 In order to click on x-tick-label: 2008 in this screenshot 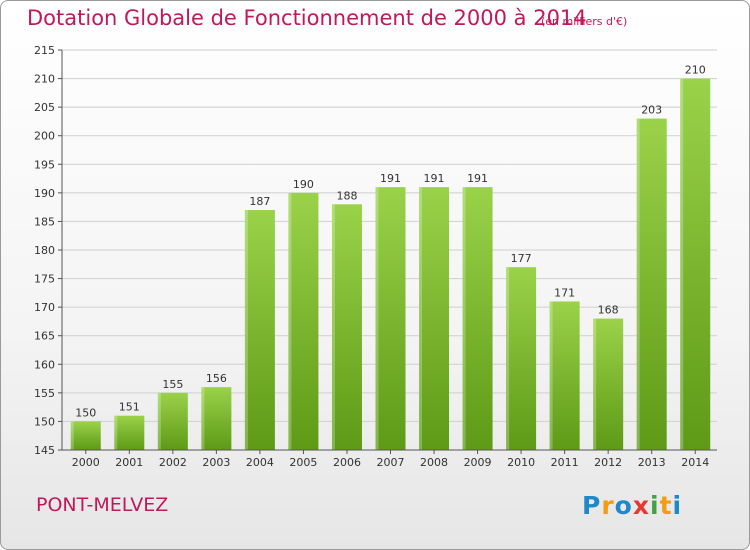, I will do `click(434, 462)`.